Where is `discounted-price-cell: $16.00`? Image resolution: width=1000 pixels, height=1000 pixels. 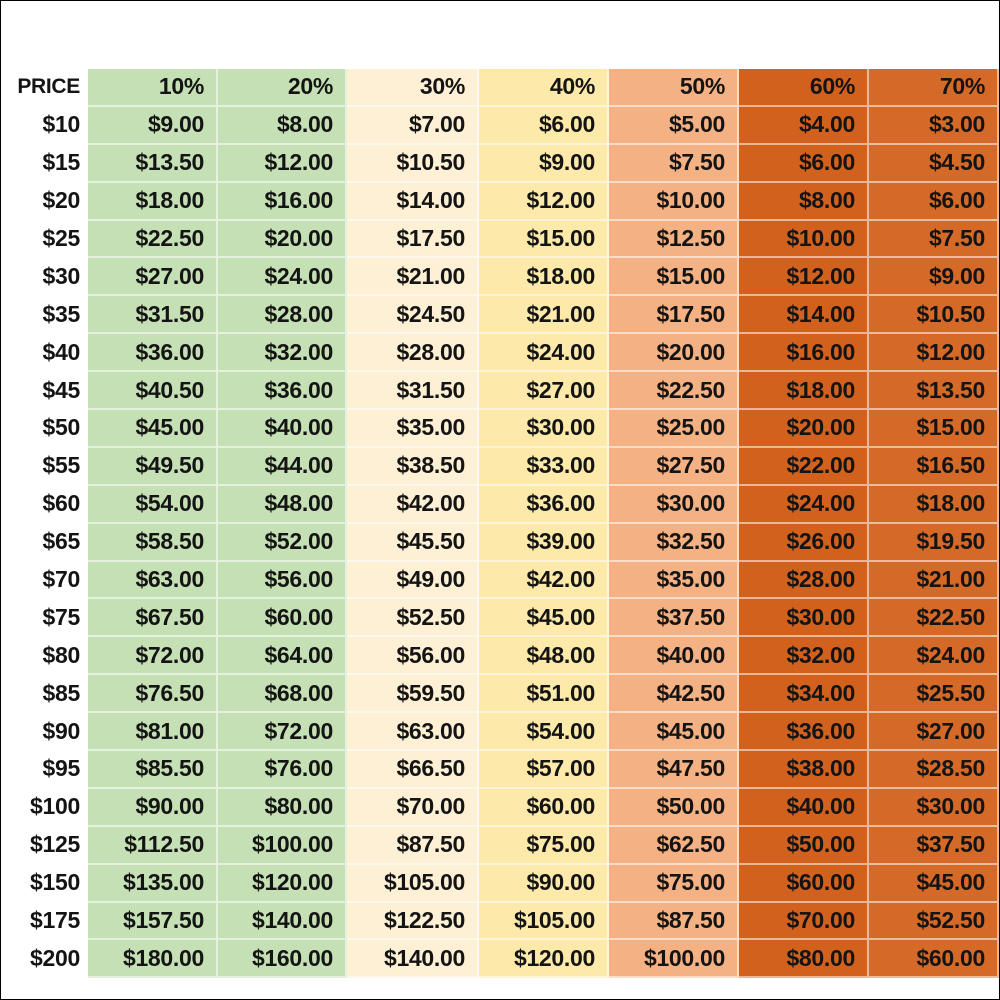 discounted-price-cell: $16.00 is located at coordinates (282, 201).